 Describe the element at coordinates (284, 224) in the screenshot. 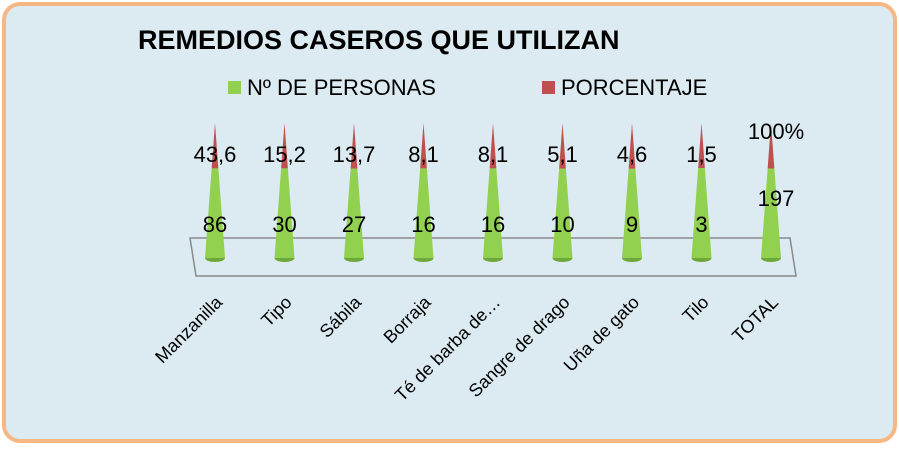

I see `data-label: 30` at that location.